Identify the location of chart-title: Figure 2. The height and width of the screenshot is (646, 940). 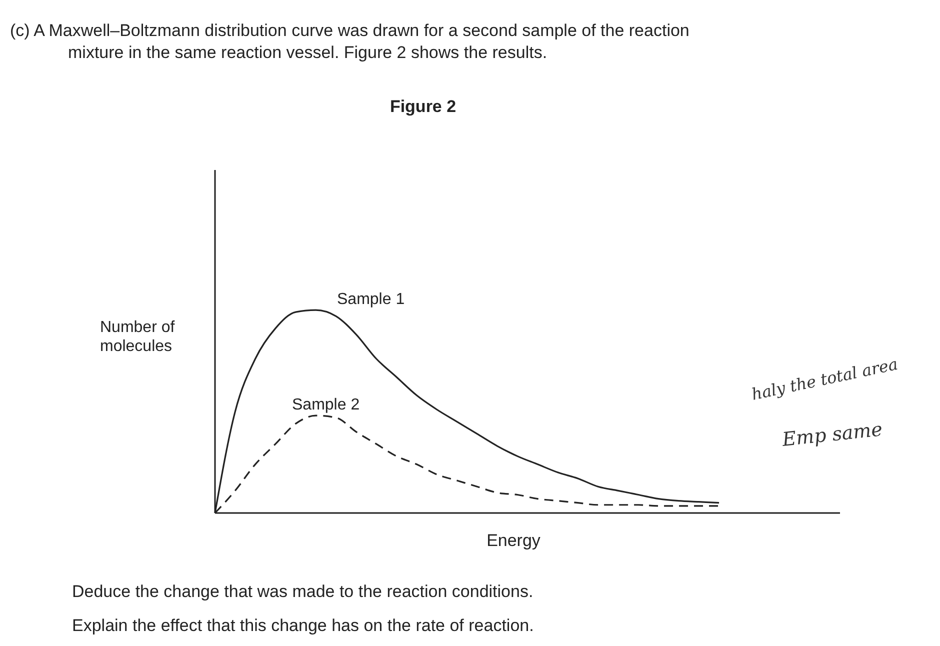
(423, 106).